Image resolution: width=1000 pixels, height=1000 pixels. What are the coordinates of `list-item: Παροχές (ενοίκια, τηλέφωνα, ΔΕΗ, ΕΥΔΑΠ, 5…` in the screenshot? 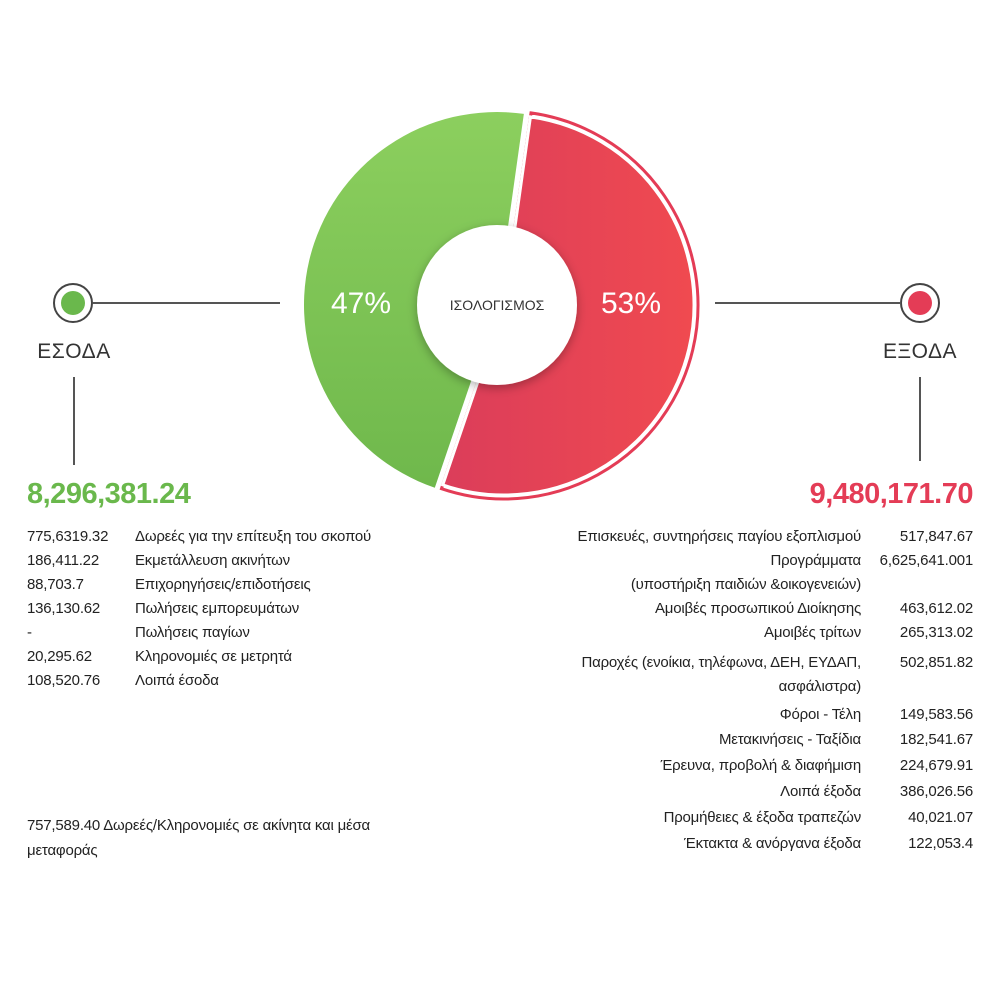 It's located at (693, 663).